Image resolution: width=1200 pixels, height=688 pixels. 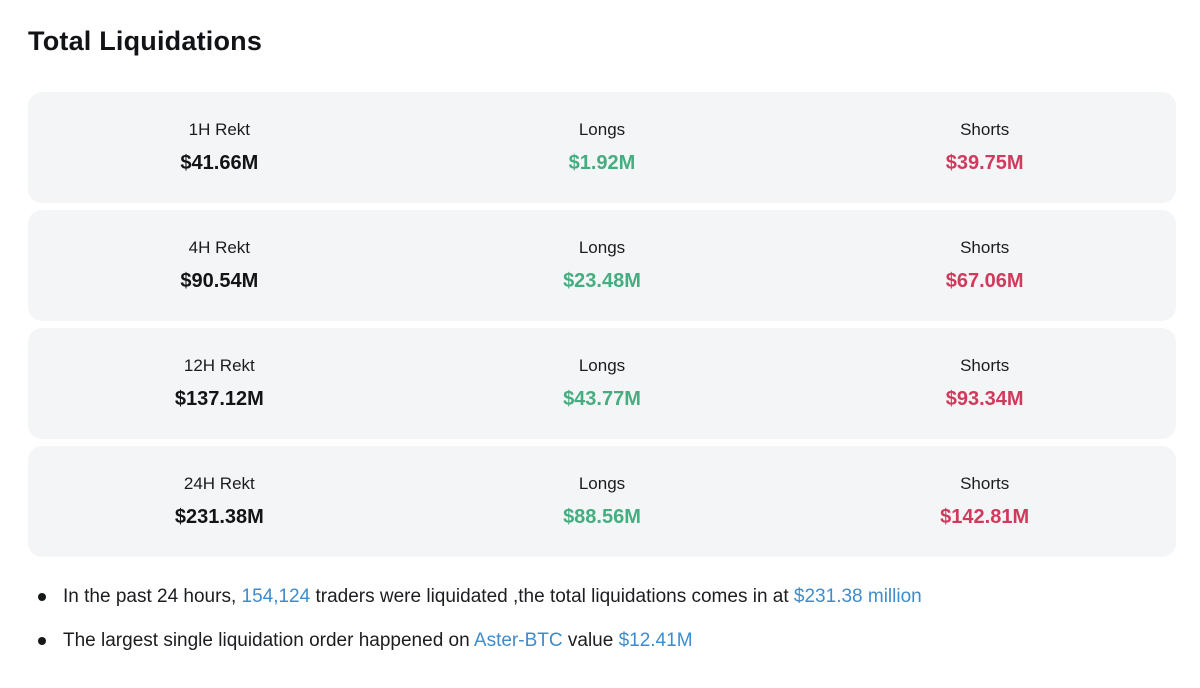 What do you see at coordinates (984, 147) in the screenshot?
I see `shorts-column: Shorts $39.75M` at bounding box center [984, 147].